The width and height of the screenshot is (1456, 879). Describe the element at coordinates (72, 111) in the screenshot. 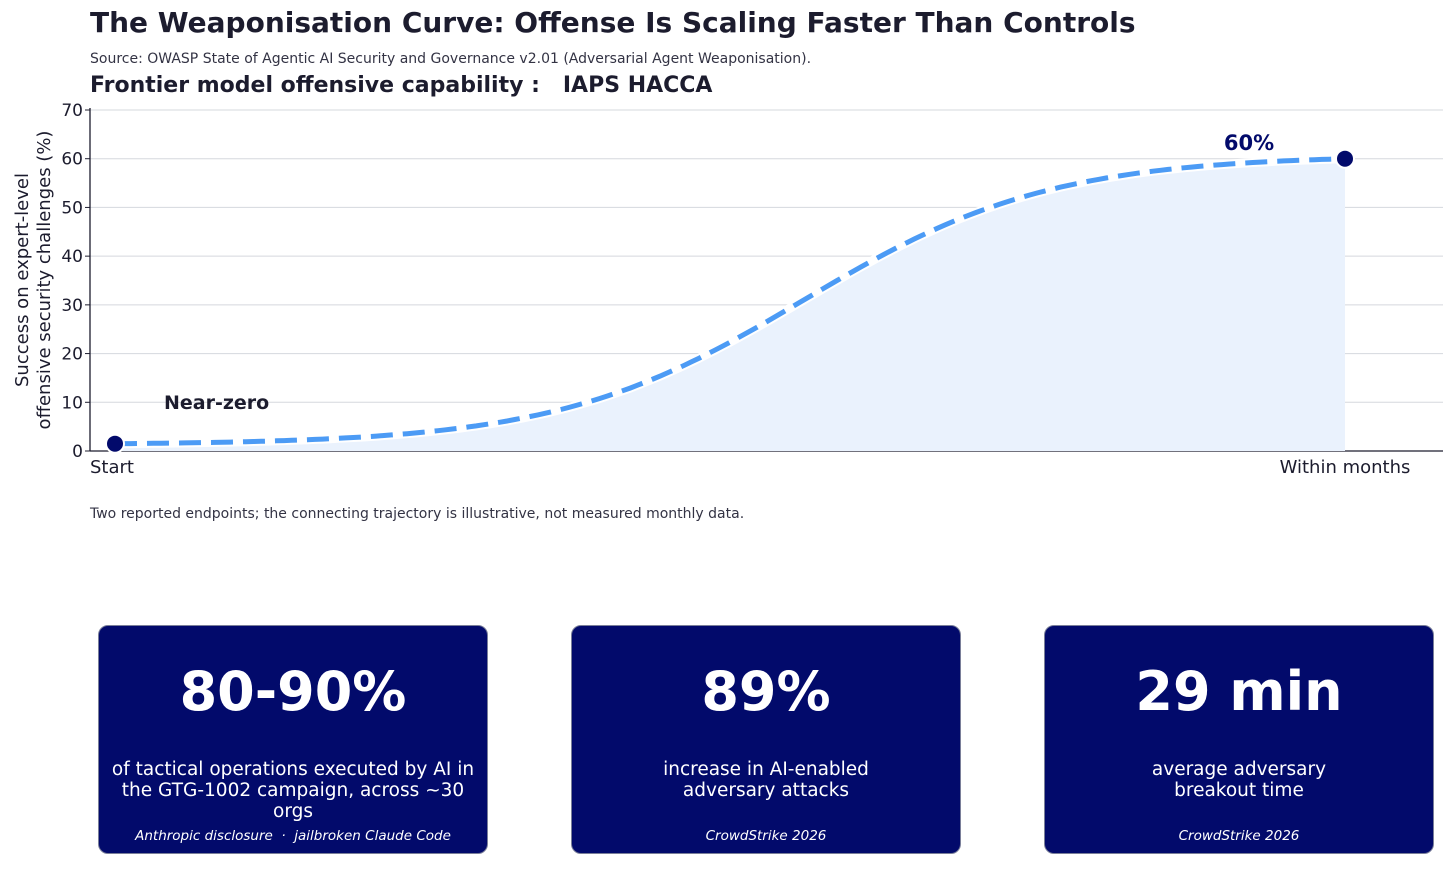

I see `y-tick-label: 70` at that location.